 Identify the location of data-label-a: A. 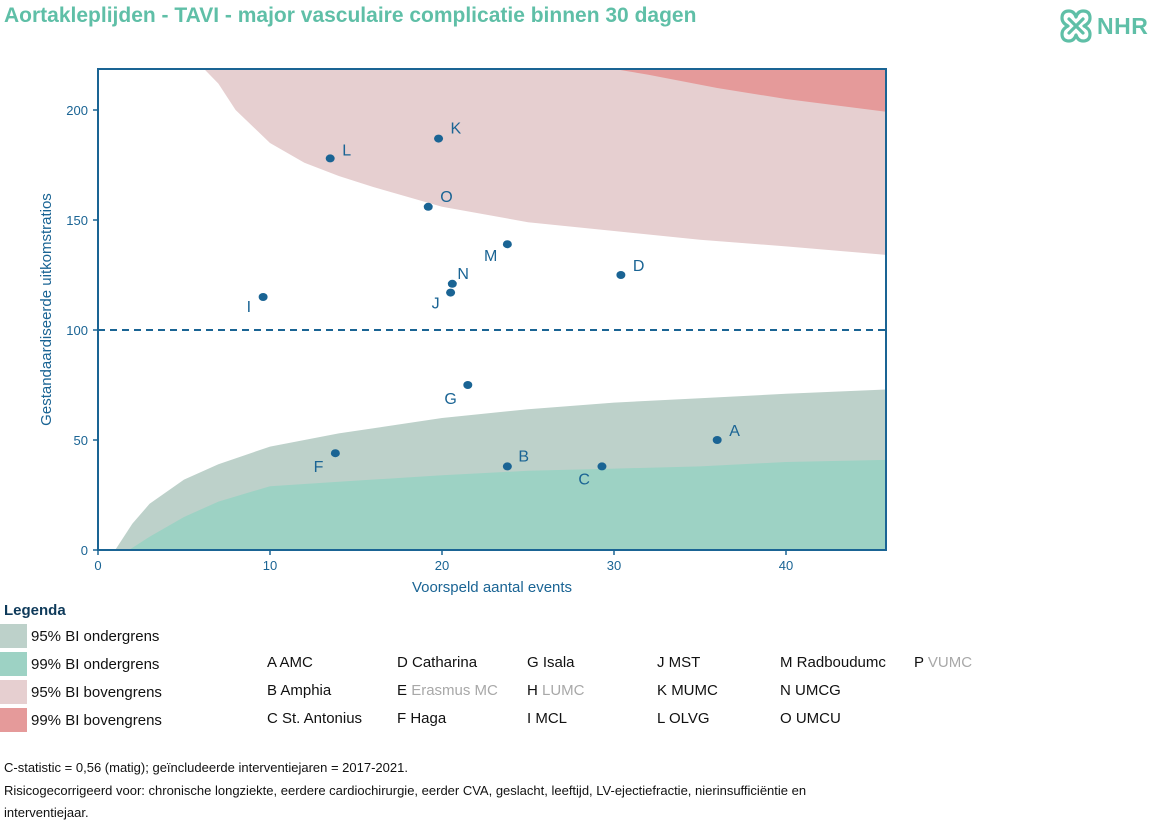
(734, 431).